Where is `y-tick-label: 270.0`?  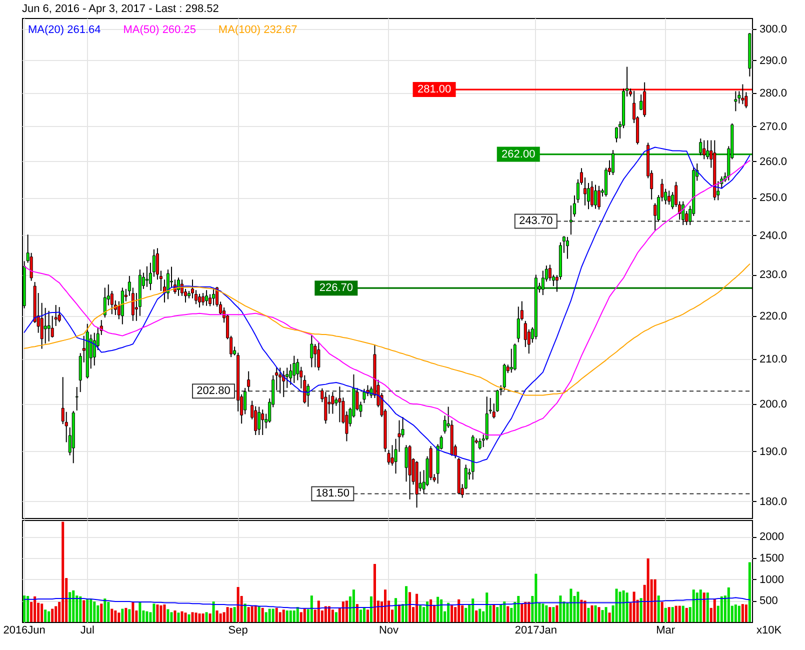 y-tick-label: 270.0 is located at coordinates (774, 126).